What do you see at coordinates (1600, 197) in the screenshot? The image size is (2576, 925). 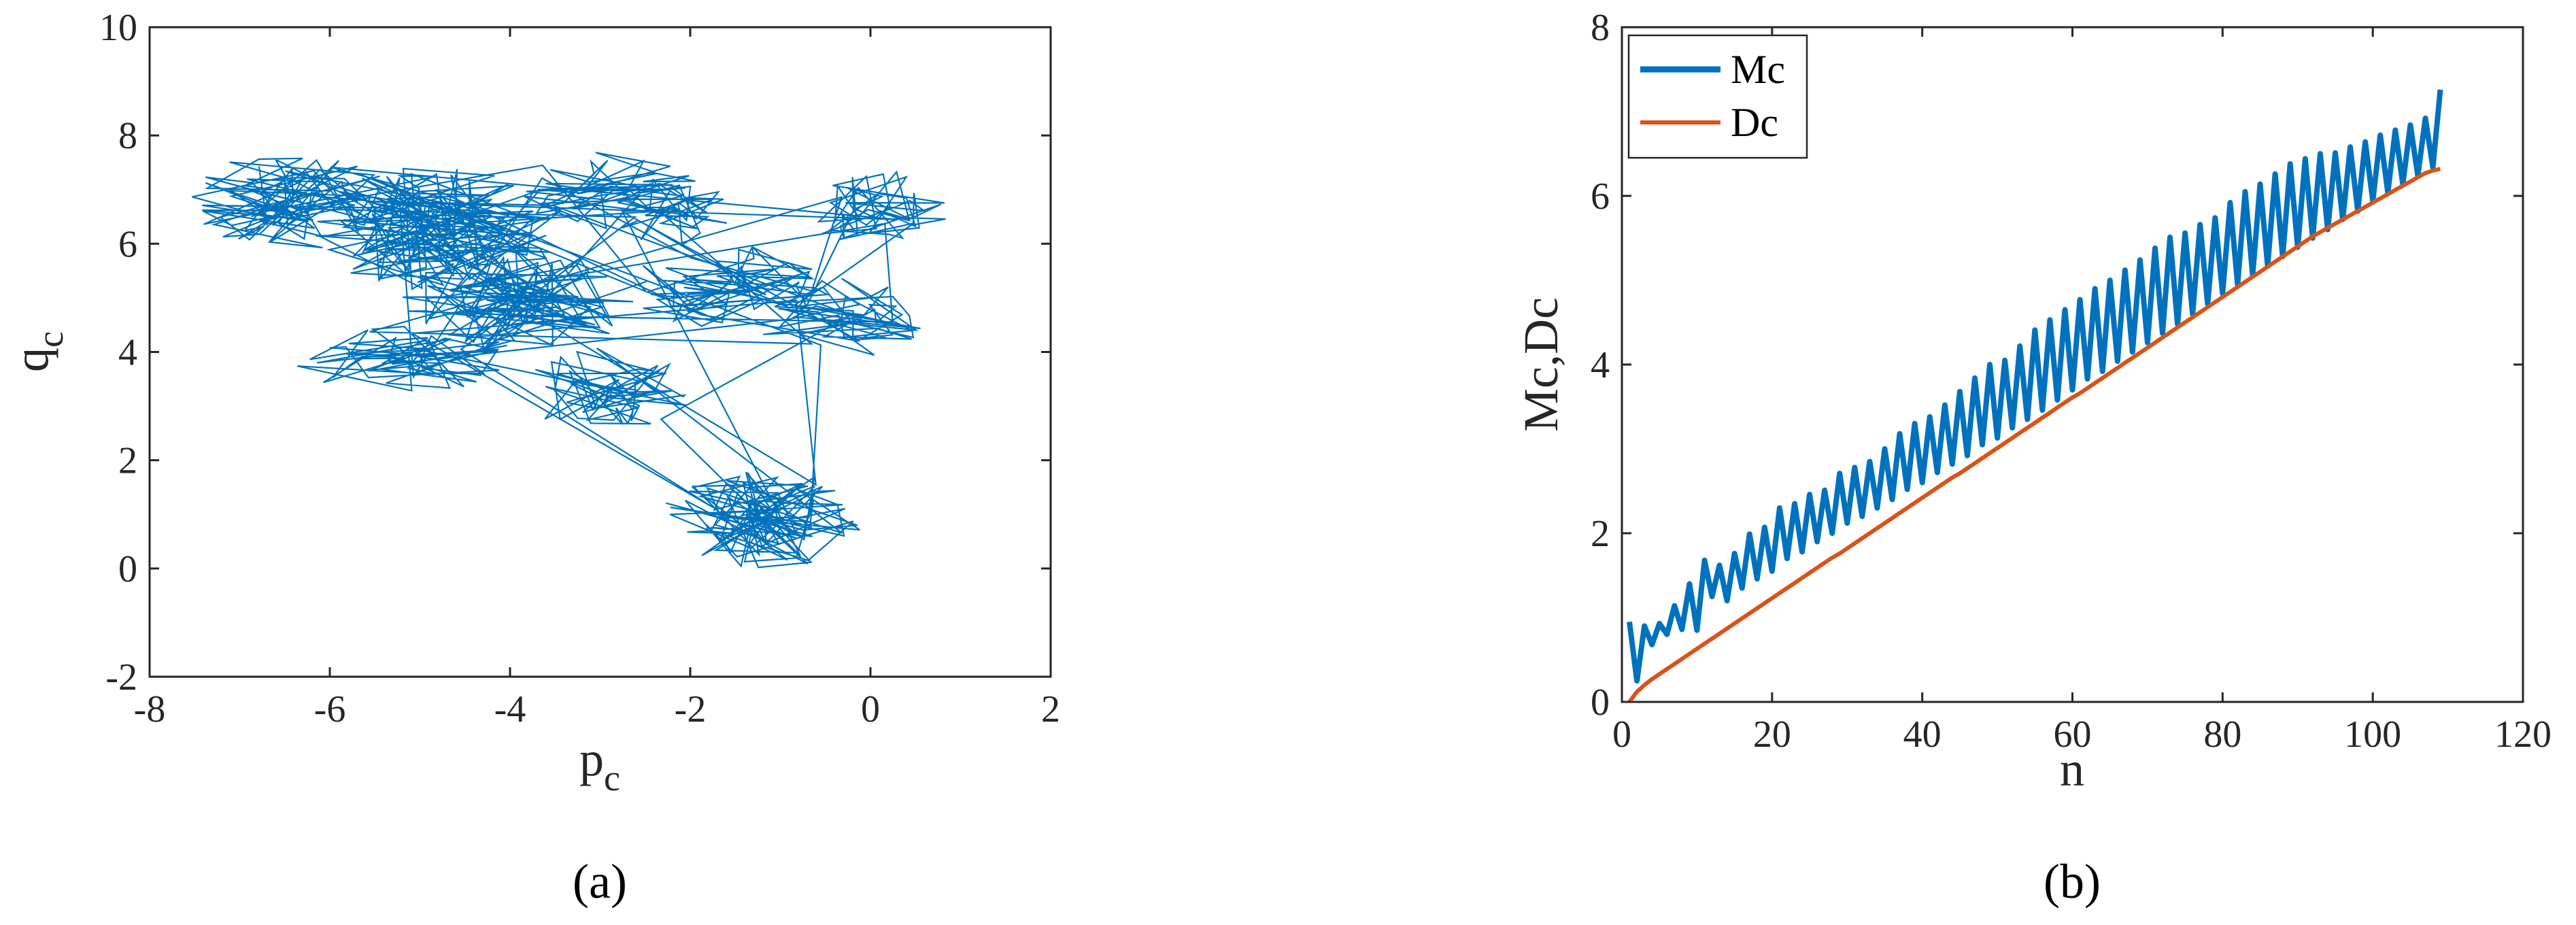 I see `y-tick-label-b: 6` at bounding box center [1600, 197].